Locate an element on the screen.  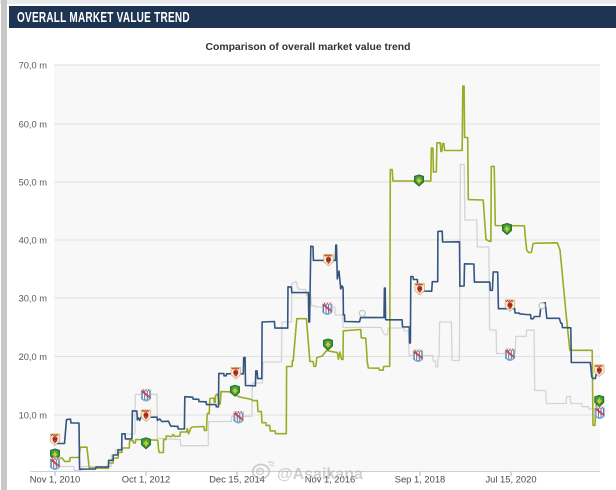
svg-text: 70,0 m is located at coordinates (33, 66).